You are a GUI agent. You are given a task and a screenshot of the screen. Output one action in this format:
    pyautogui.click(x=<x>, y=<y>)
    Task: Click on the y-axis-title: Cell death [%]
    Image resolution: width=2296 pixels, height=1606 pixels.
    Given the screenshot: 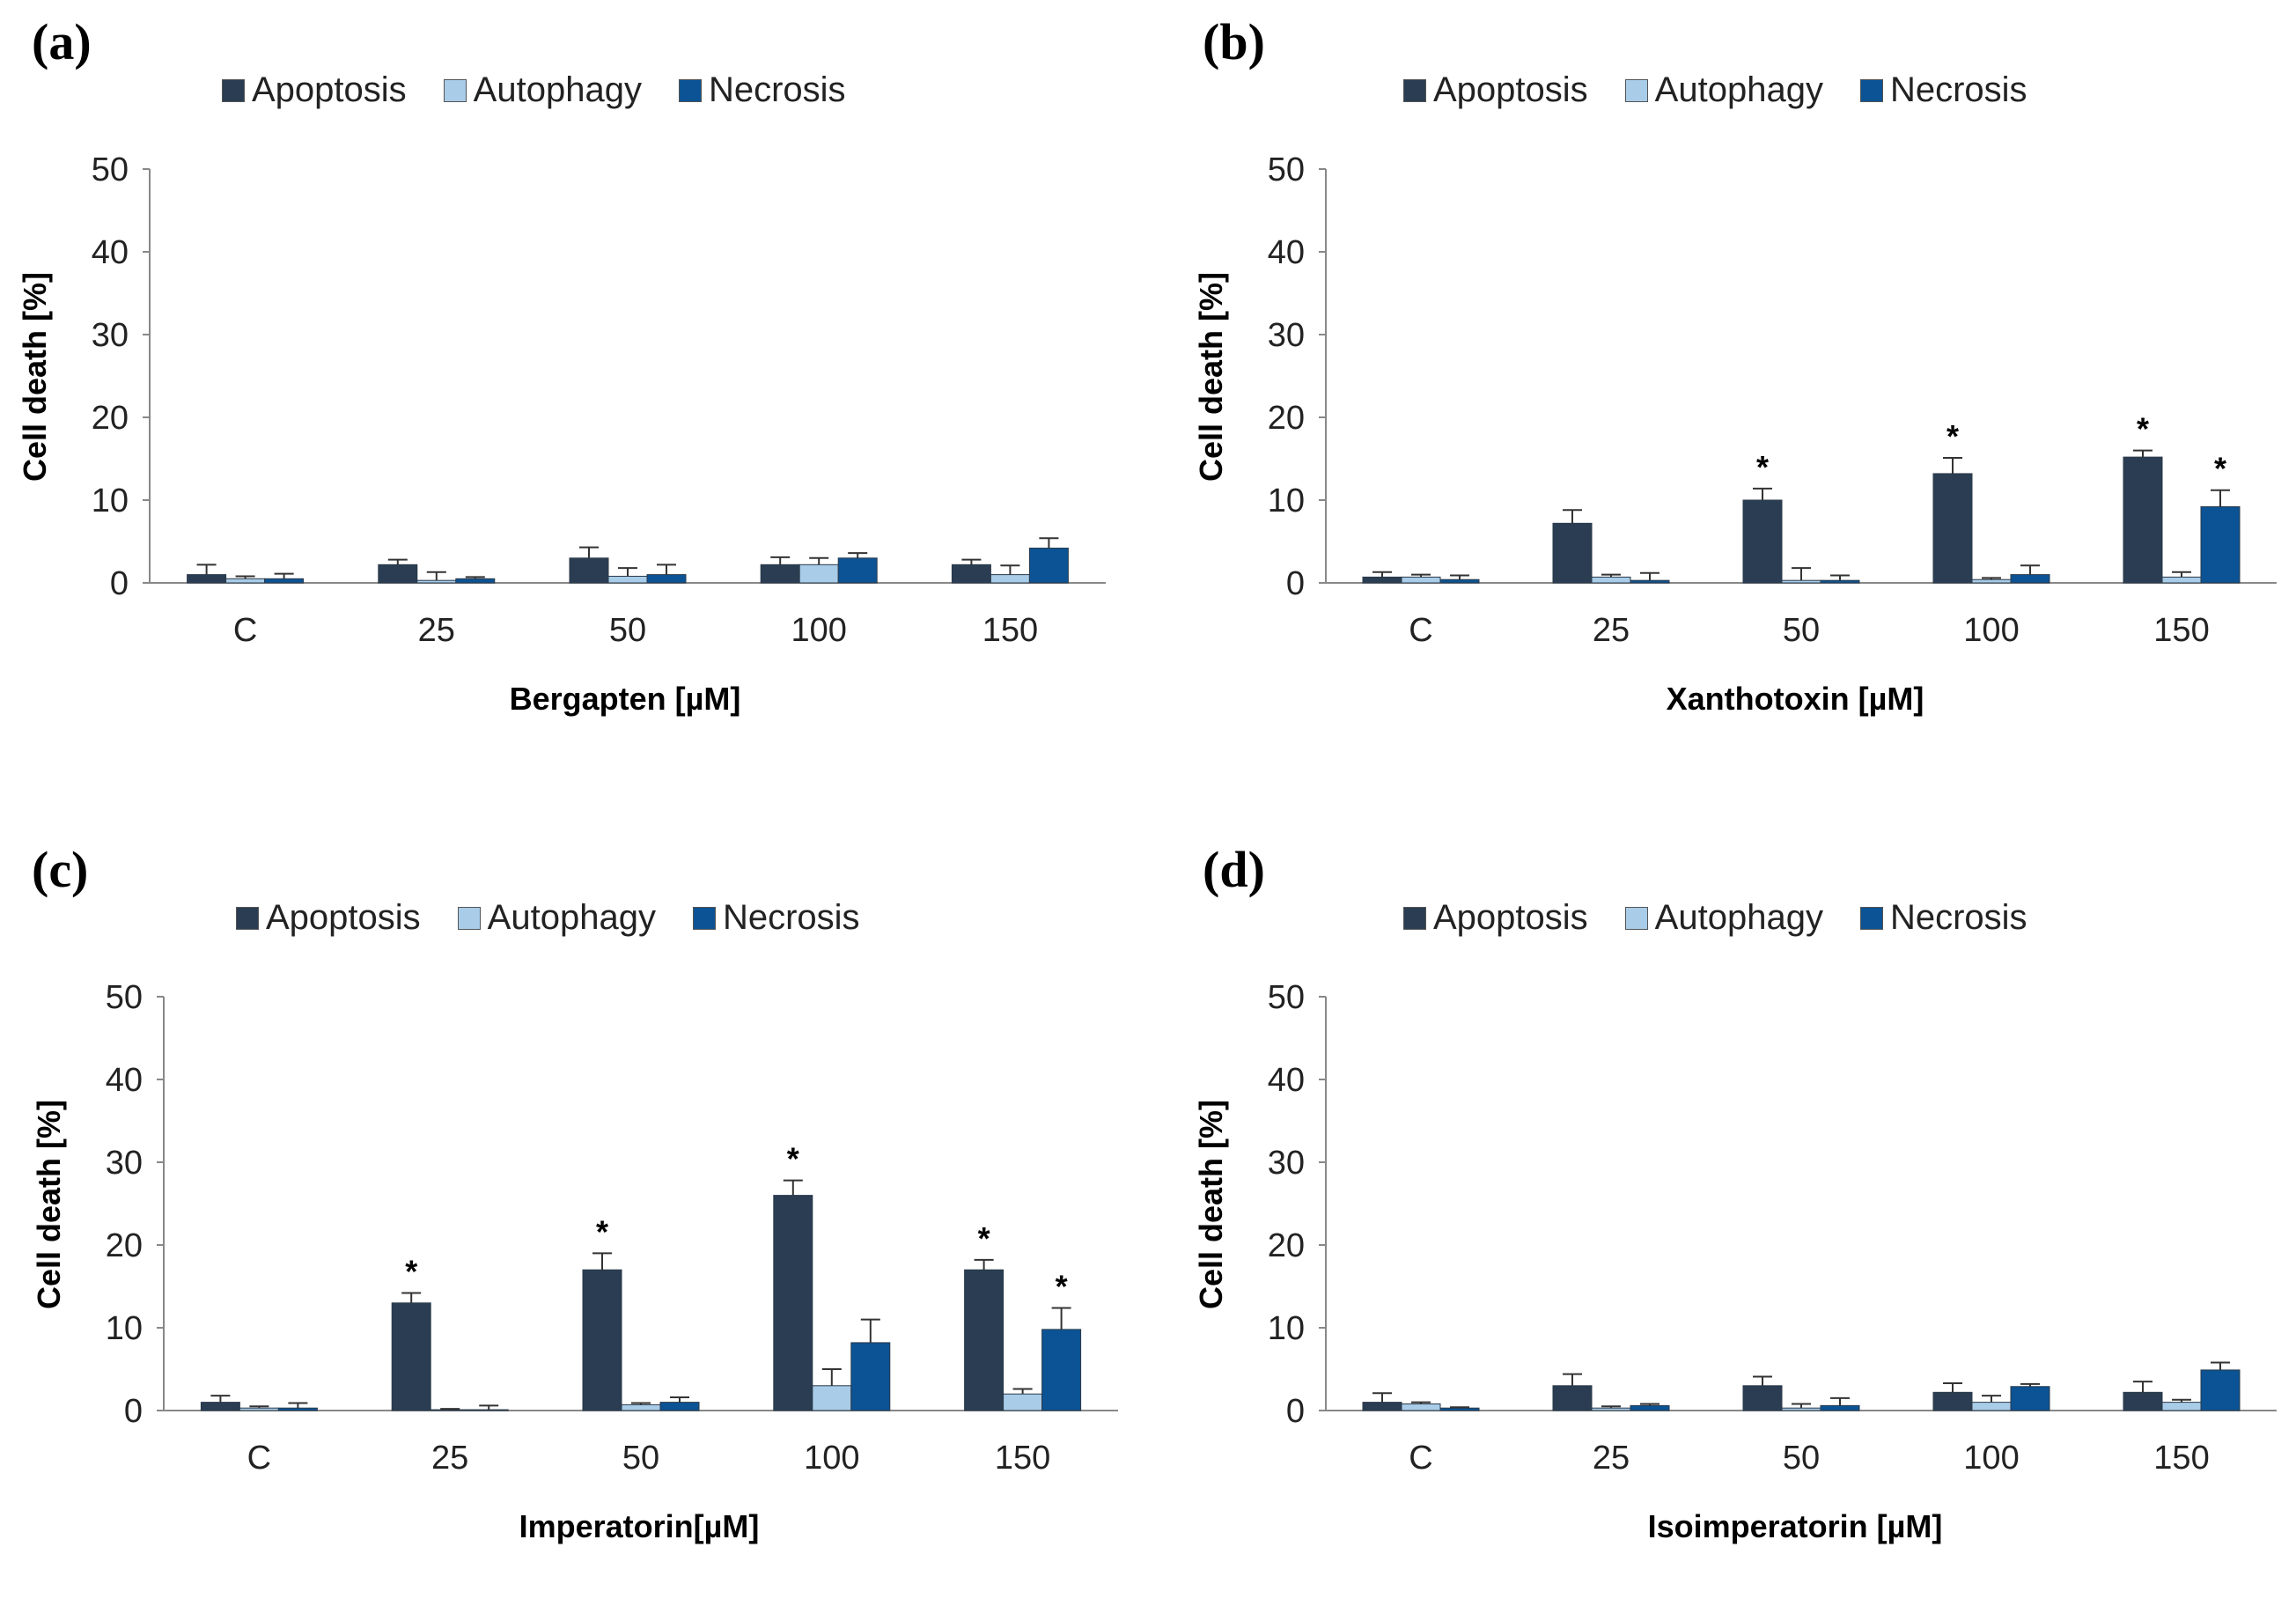 What is the action you would take?
    pyautogui.click(x=1211, y=1205)
    